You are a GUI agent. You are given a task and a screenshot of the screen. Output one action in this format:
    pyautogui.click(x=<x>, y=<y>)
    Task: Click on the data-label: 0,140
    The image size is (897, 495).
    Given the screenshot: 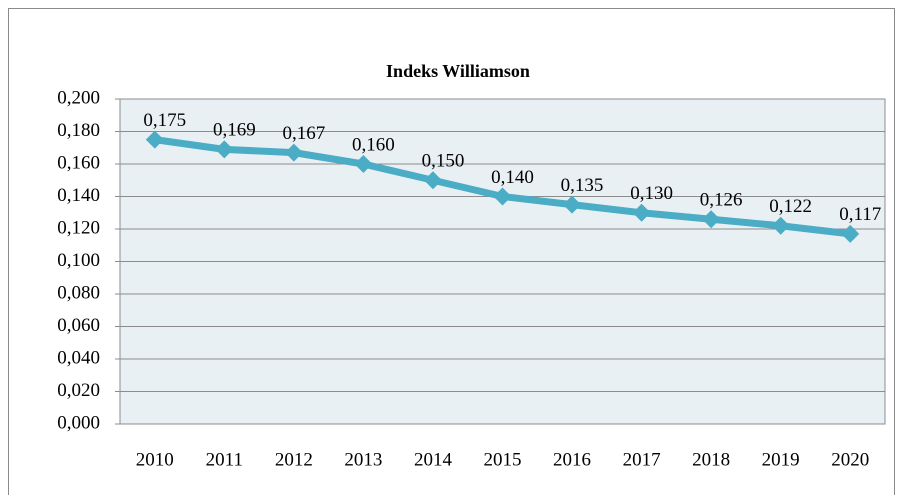 What is the action you would take?
    pyautogui.click(x=512, y=177)
    